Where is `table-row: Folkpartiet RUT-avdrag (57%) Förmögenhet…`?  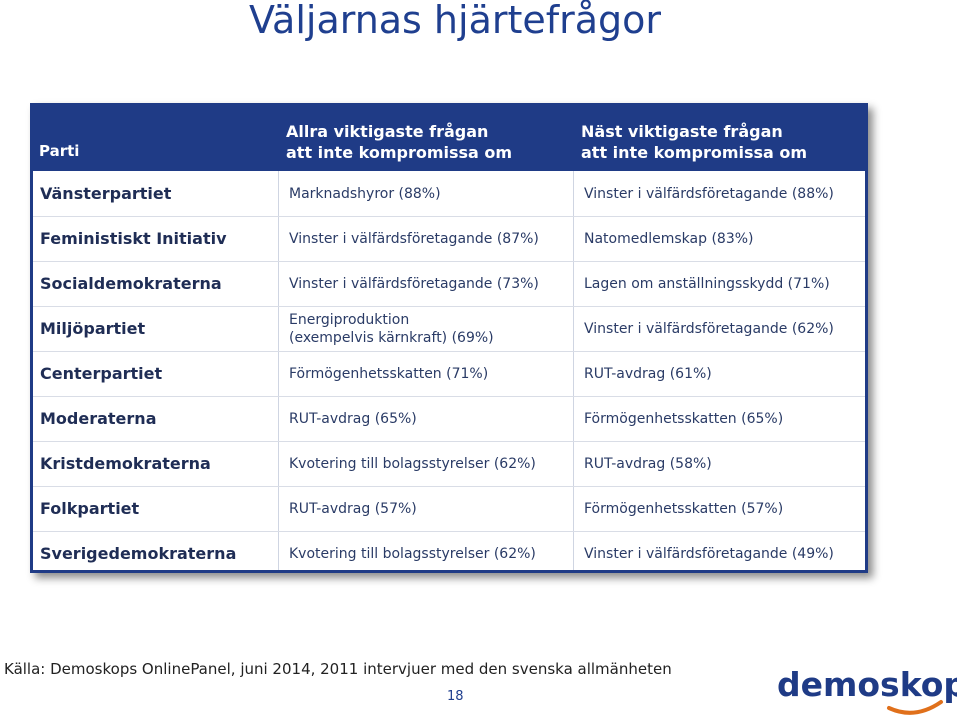
table-row: Folkpartiet RUT-avdrag (57%) Förmögenhet… is located at coordinates (449, 509).